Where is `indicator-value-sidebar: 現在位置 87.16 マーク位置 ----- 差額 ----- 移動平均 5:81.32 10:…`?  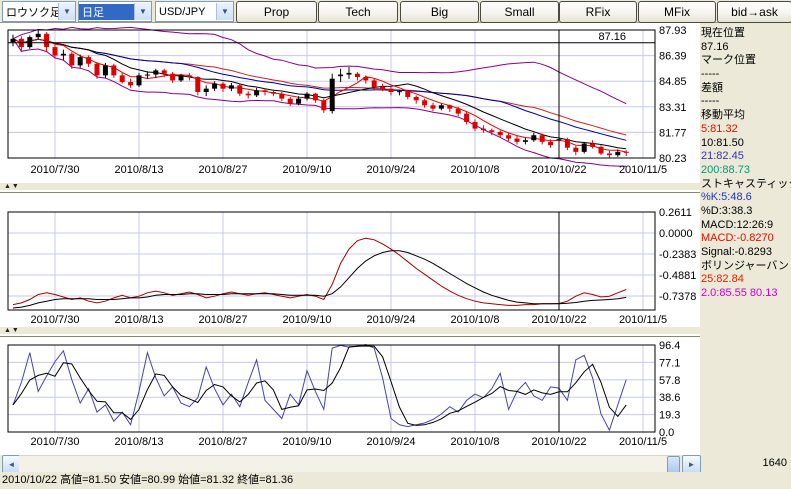
indicator-value-sidebar: 現在位置 87.16 マーク位置 ----- 差額 ----- 移動平均 5:81.32 10:… is located at coordinates (746, 241).